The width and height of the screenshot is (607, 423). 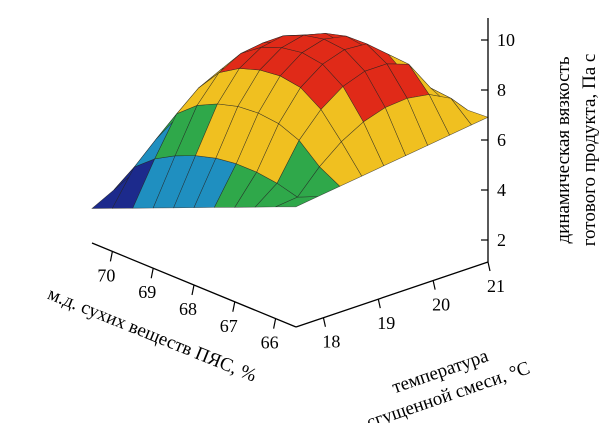 What do you see at coordinates (147, 292) in the screenshot?
I see `y-tick-label: 69` at bounding box center [147, 292].